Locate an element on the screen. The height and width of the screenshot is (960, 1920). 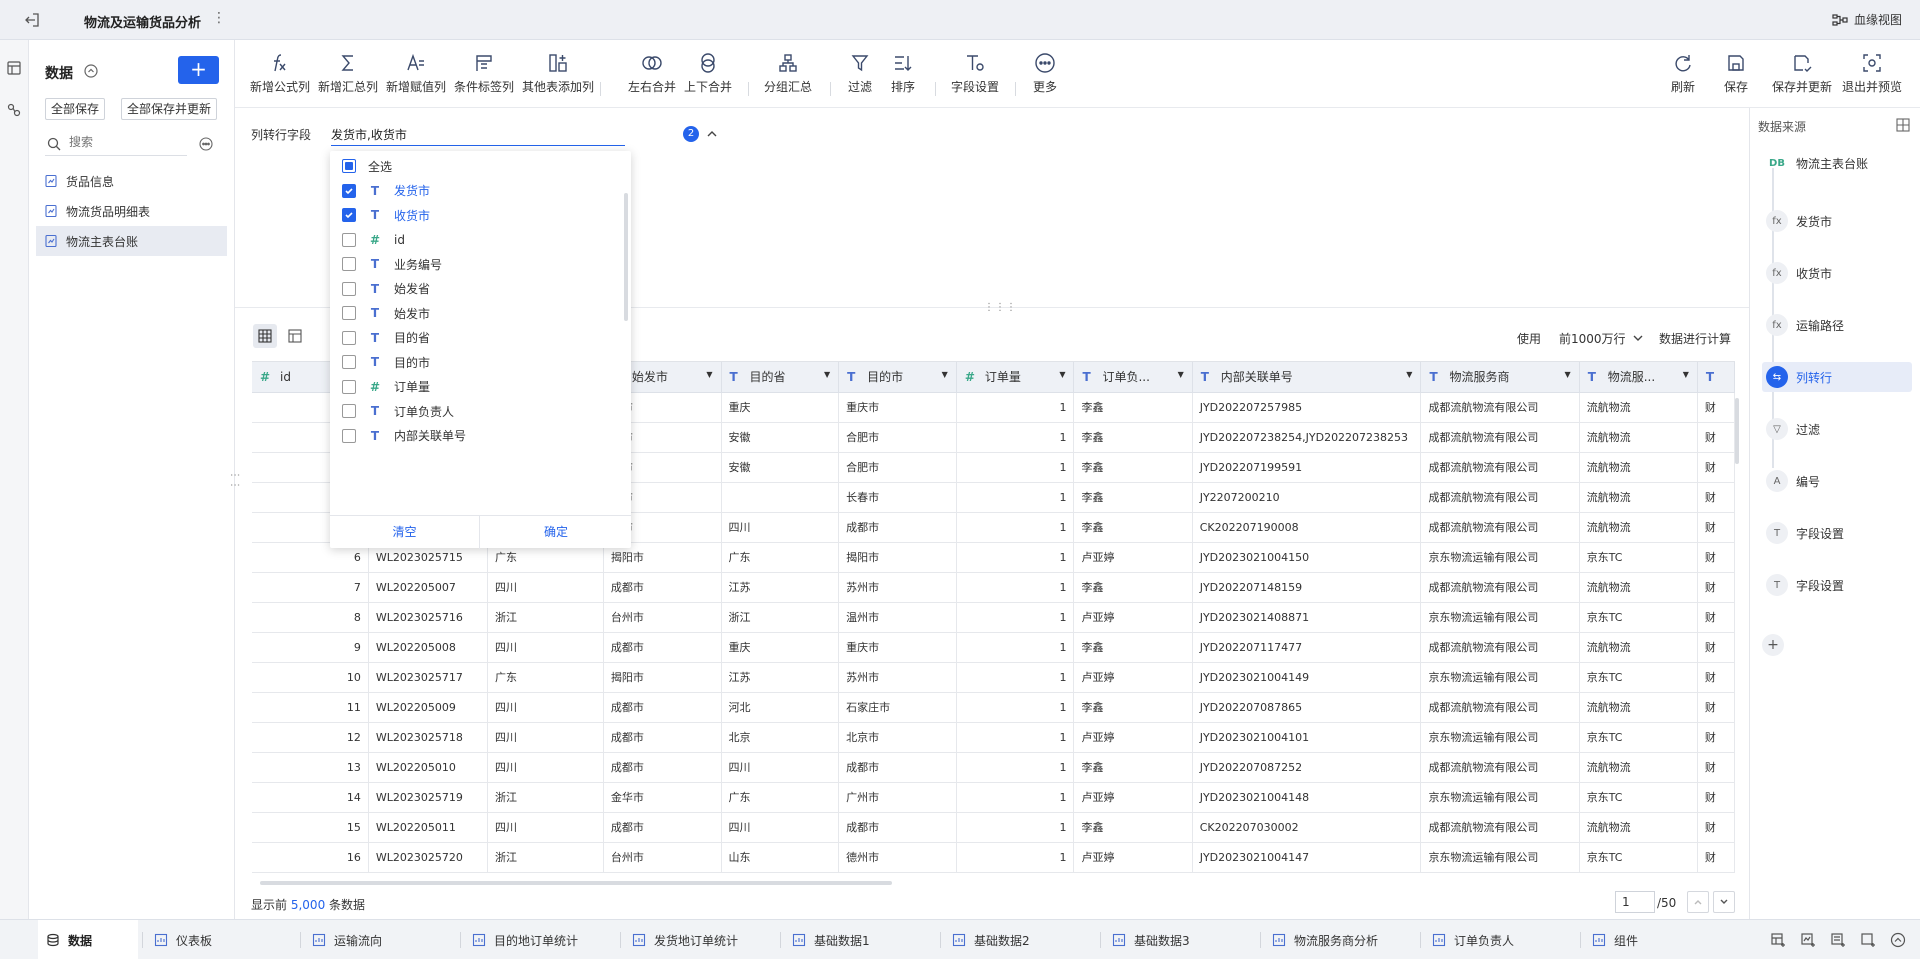
table-cell: JYD202207087865 is located at coordinates (1307, 707).